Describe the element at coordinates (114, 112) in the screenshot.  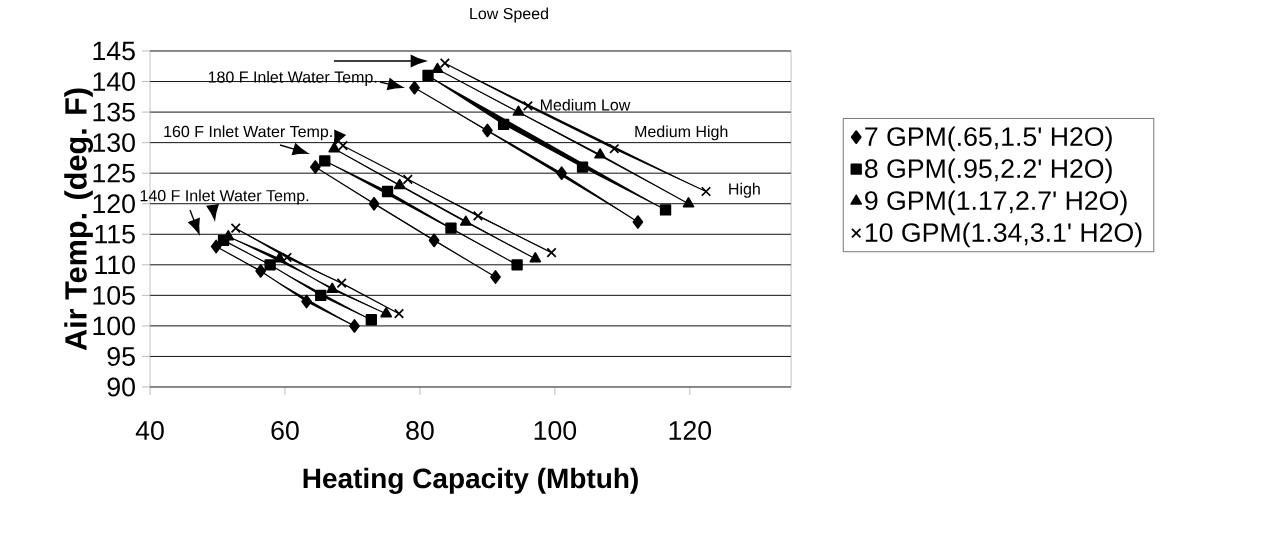
I see `y-tick-label: 135` at that location.